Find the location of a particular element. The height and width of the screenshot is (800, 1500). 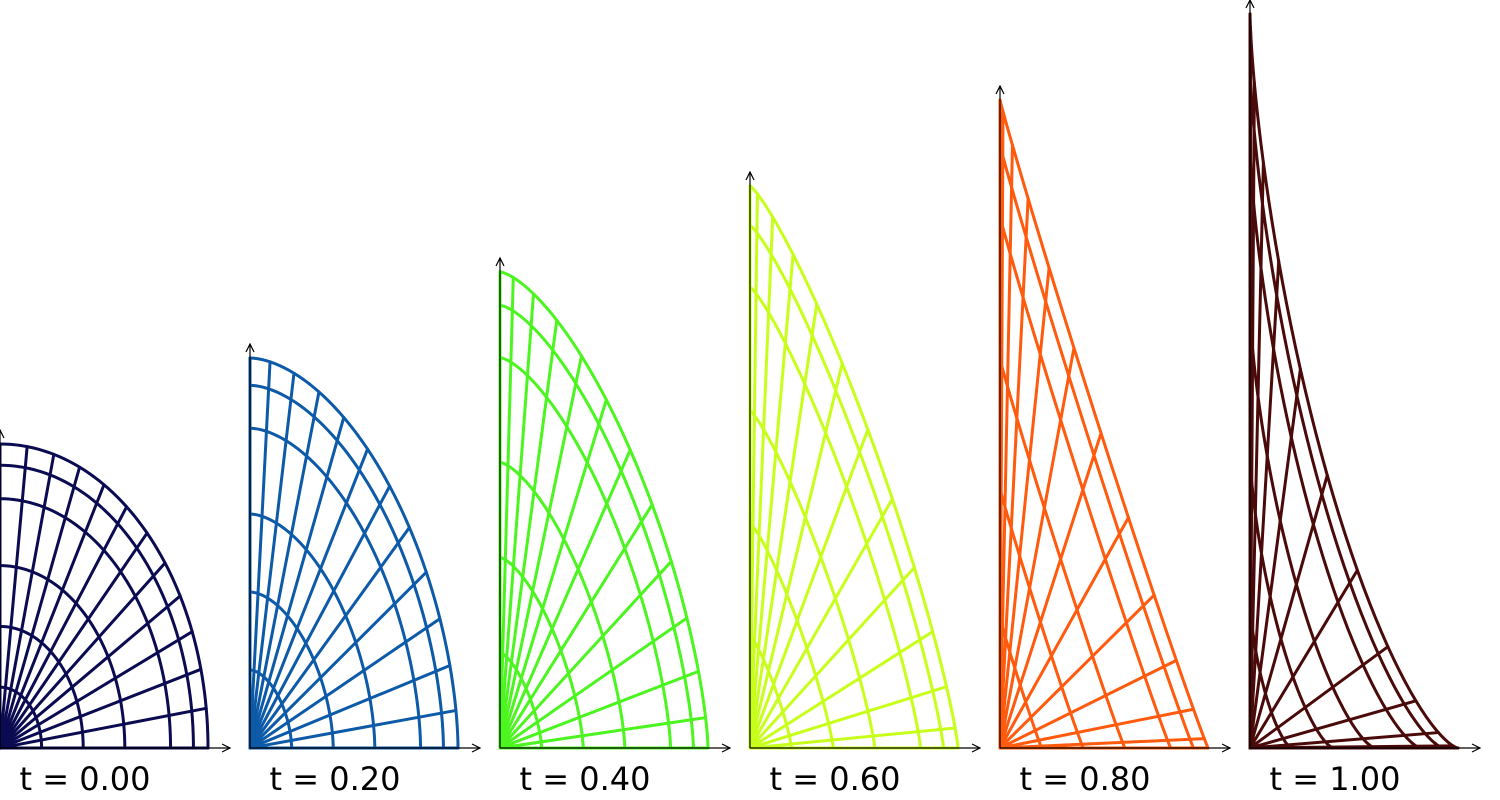

panel-1: t = 0.20 is located at coordinates (363, 570).